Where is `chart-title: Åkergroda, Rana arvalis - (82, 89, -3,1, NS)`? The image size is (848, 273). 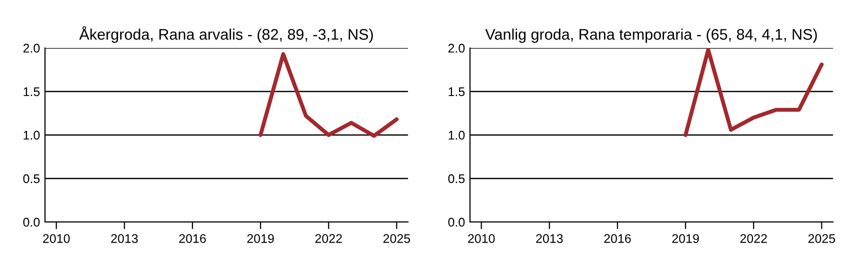 chart-title: Åkergroda, Rana arvalis - (82, 89, -3,1, NS) is located at coordinates (226, 34).